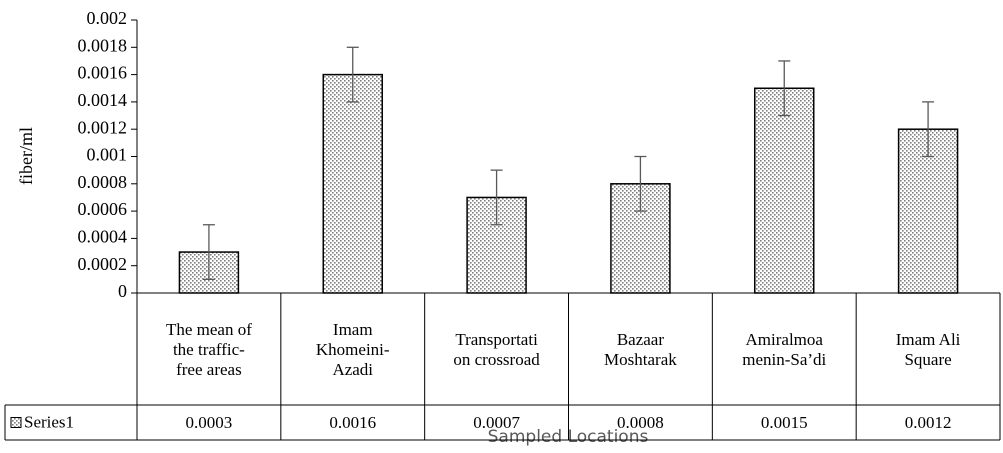 The image size is (1003, 453). What do you see at coordinates (107, 18) in the screenshot?
I see `y-tick-label: 0.002` at bounding box center [107, 18].